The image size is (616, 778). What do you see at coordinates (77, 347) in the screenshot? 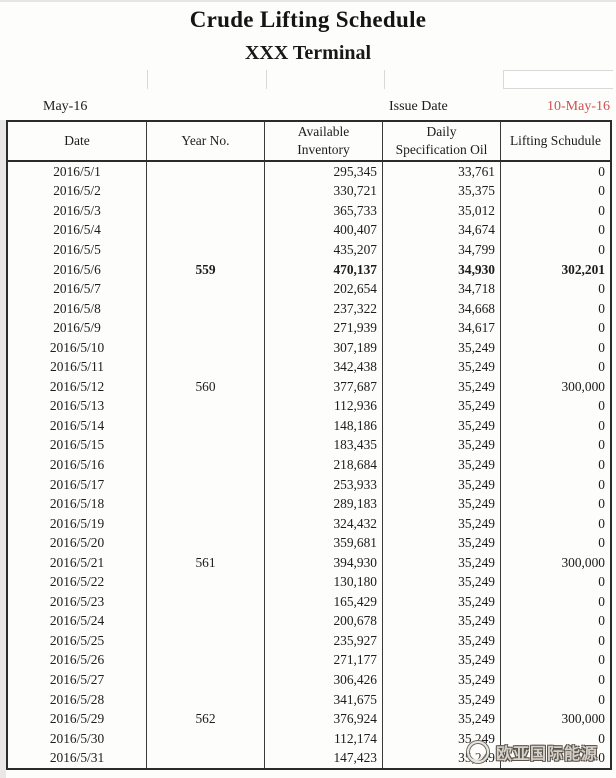
I see `cell-date: 2016/5/10` at bounding box center [77, 347].